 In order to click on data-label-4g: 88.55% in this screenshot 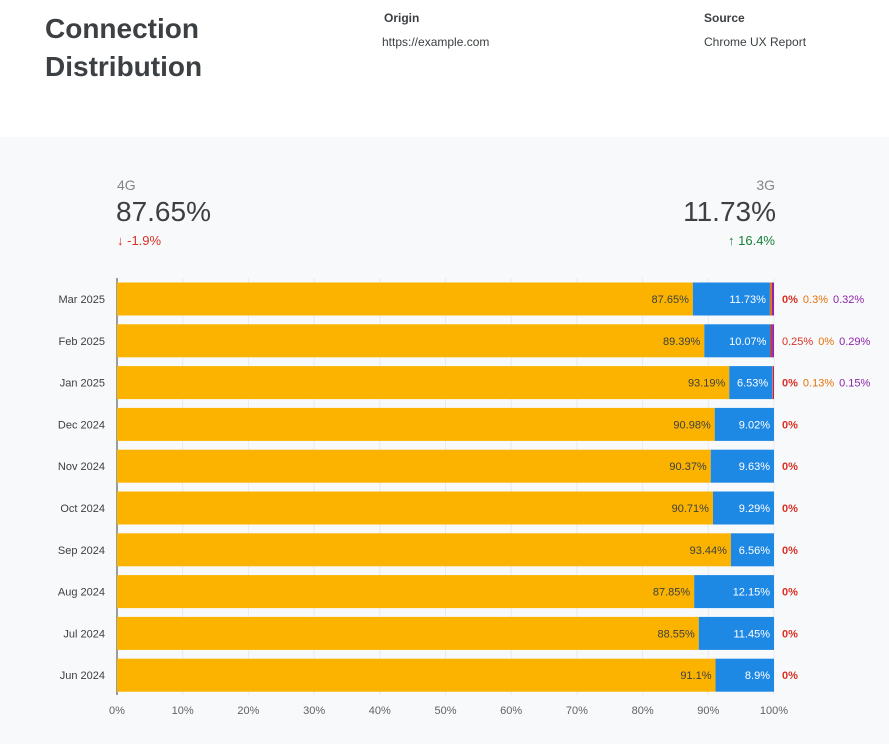, I will do `click(676, 634)`.